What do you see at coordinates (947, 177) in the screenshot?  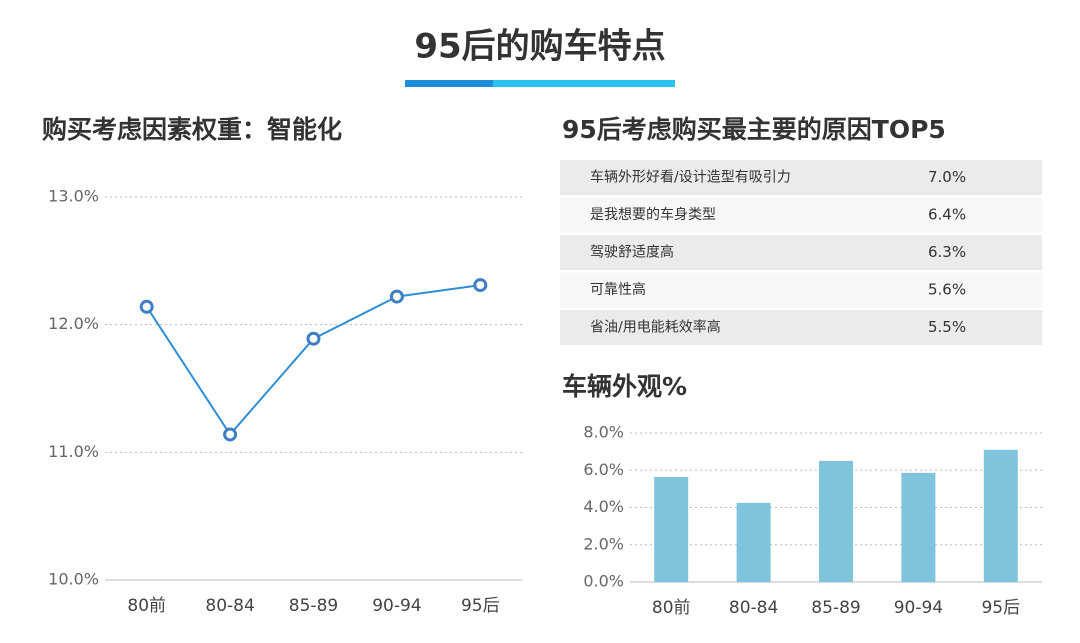 I see `table-cell: 7.0%` at bounding box center [947, 177].